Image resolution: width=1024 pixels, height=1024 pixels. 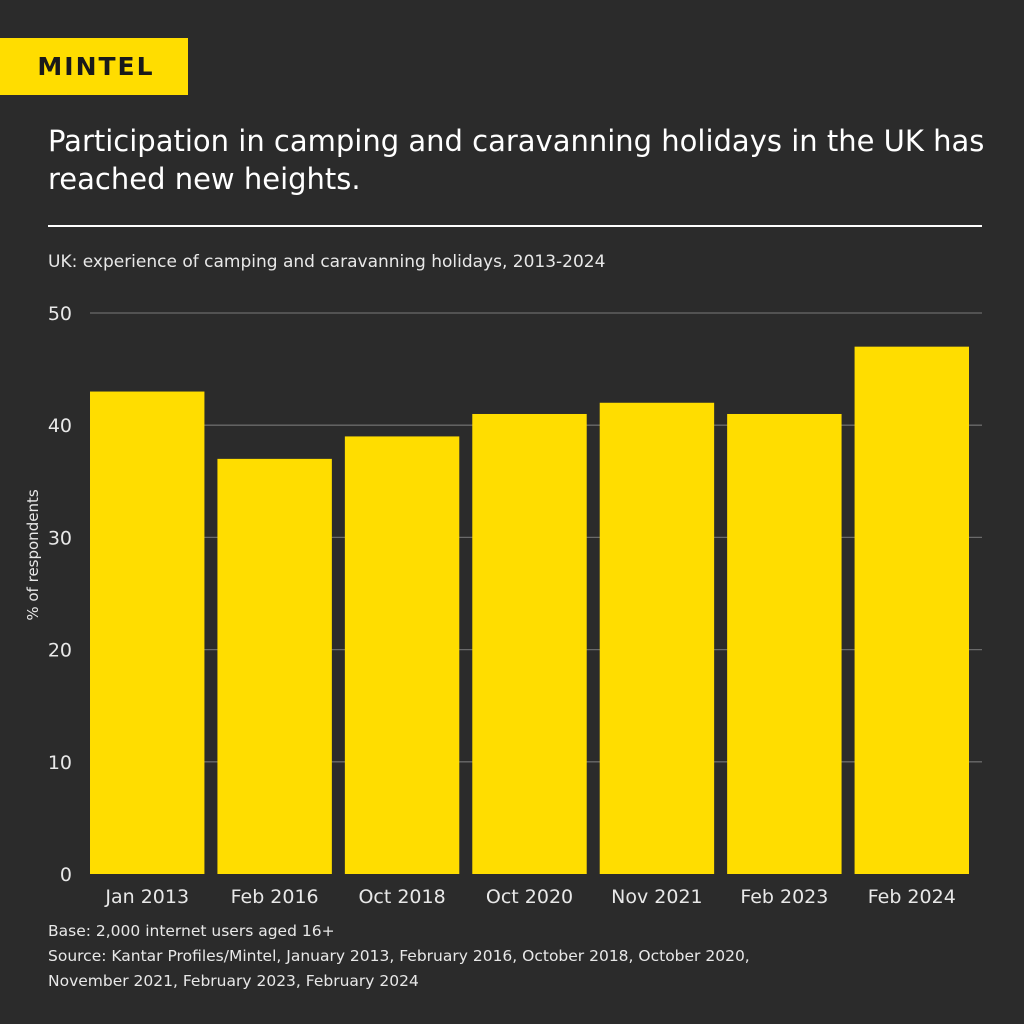 What do you see at coordinates (275, 897) in the screenshot?
I see `x-tick-label: Feb 2016` at bounding box center [275, 897].